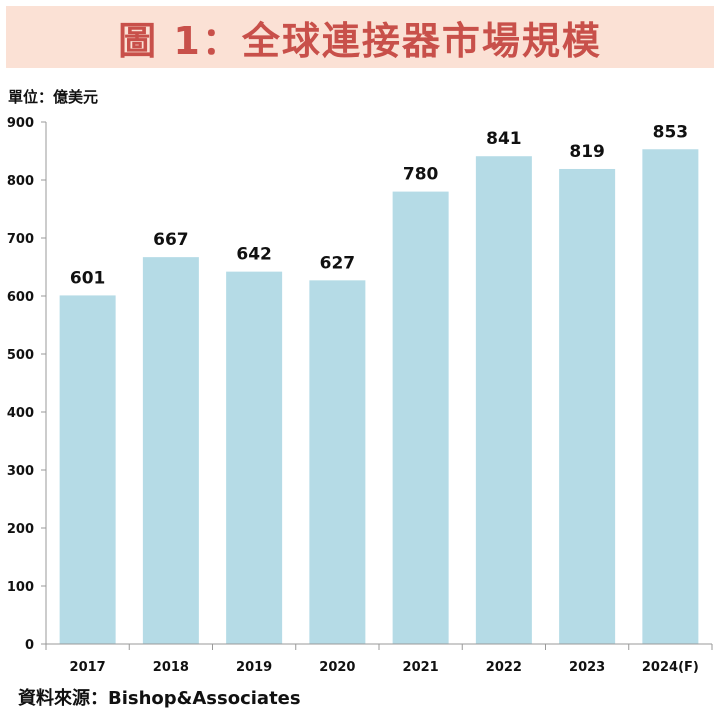  Describe the element at coordinates (171, 667) in the screenshot. I see `x-tick-label: 2018` at that location.